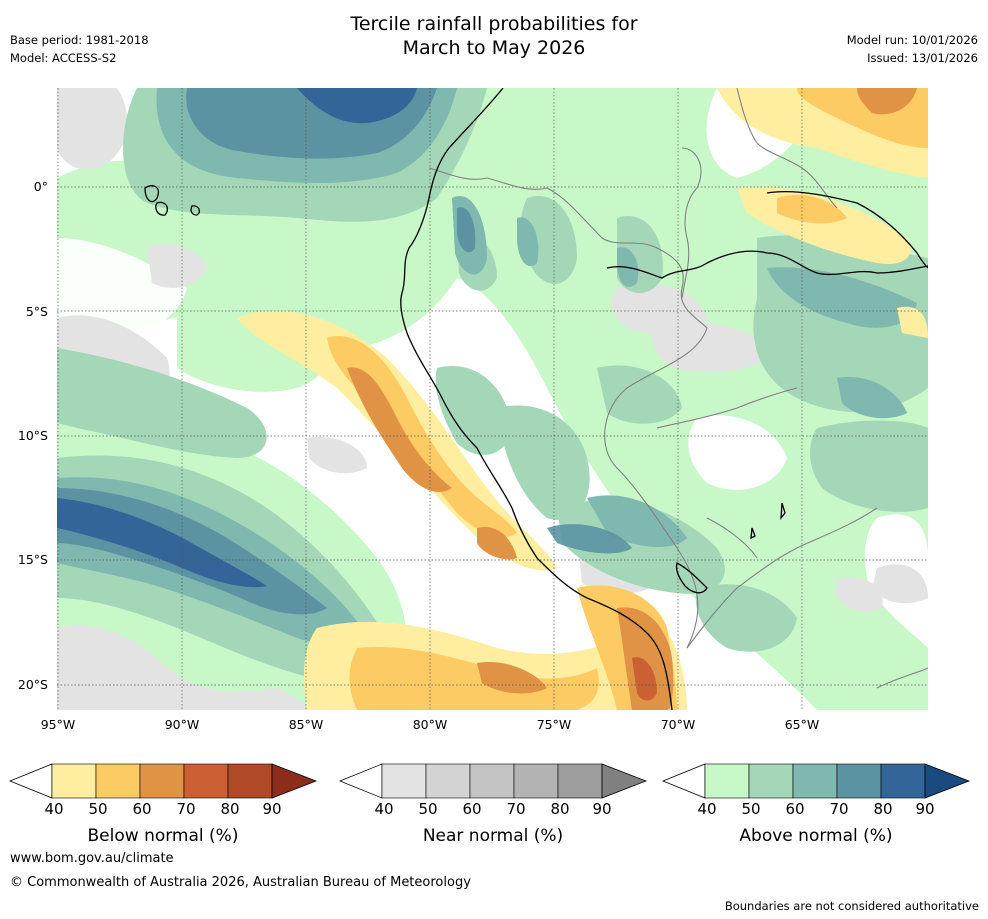 This screenshot has height=919, width=988. I want to click on legend-near-normal: 40 50 60 70 80 90 Near normal (%), so click(493, 803).